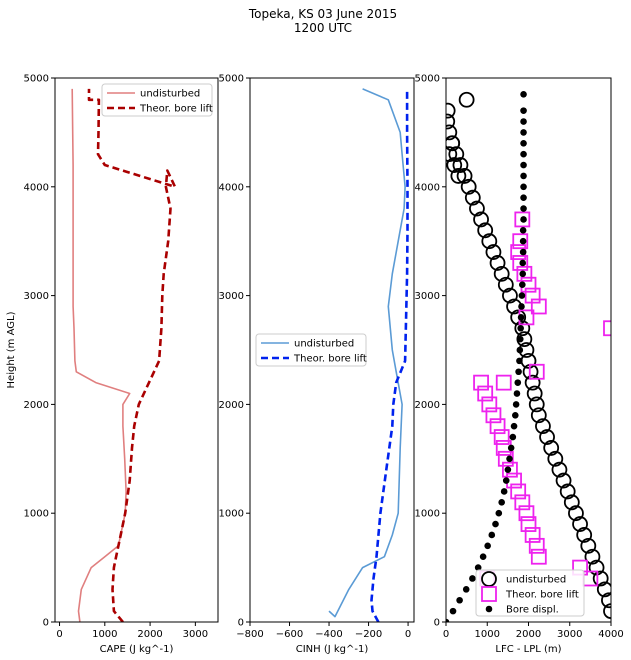 The height and width of the screenshot is (660, 631). Describe the element at coordinates (231, 514) in the screenshot. I see `y-tick-label: 1000` at that location.